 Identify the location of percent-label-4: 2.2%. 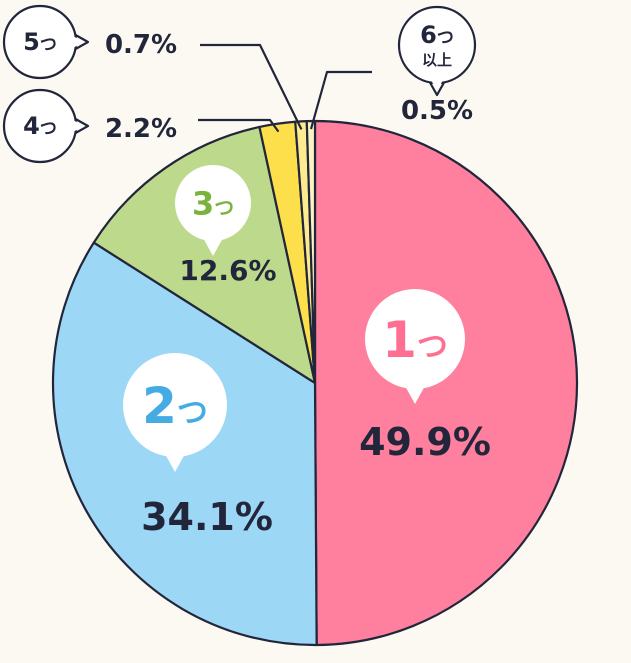
(141, 129).